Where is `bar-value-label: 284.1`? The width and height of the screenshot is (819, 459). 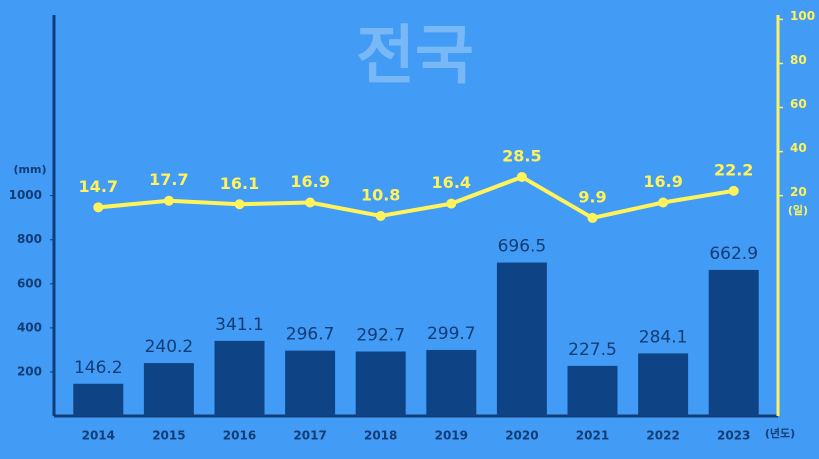 bar-value-label: 284.1 is located at coordinates (663, 337).